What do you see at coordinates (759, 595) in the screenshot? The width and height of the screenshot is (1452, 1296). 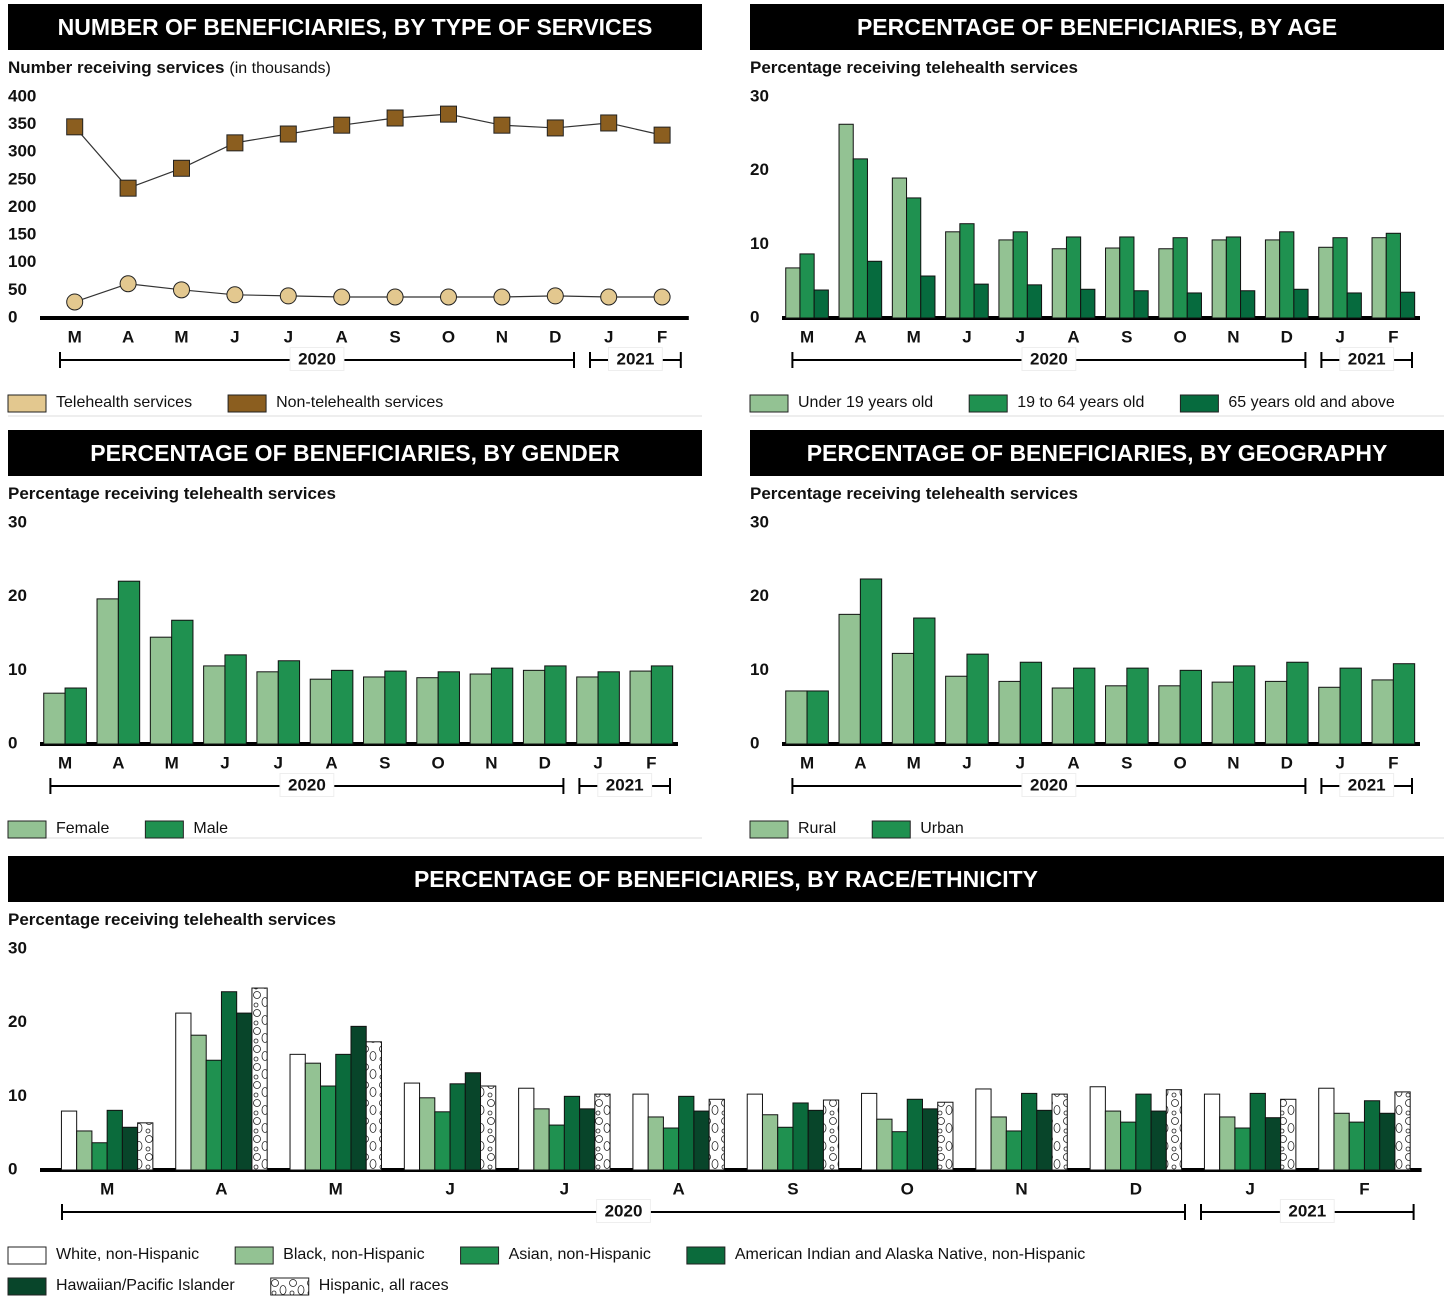 I see `y-tick-label: 20` at bounding box center [759, 595].